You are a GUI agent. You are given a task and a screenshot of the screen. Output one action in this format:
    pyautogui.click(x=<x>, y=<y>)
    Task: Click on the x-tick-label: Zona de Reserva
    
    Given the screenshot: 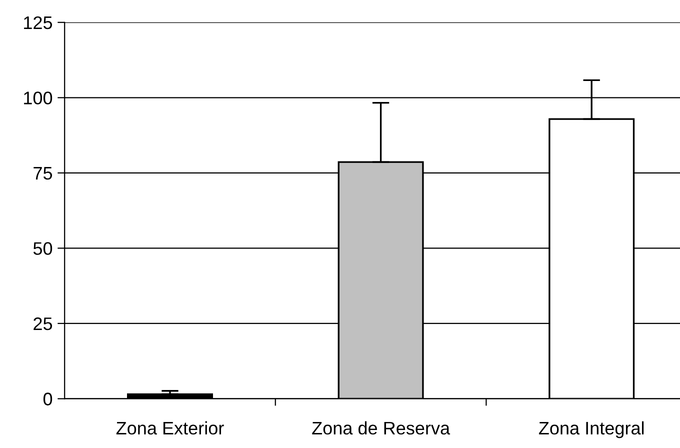 What is the action you would take?
    pyautogui.click(x=381, y=428)
    